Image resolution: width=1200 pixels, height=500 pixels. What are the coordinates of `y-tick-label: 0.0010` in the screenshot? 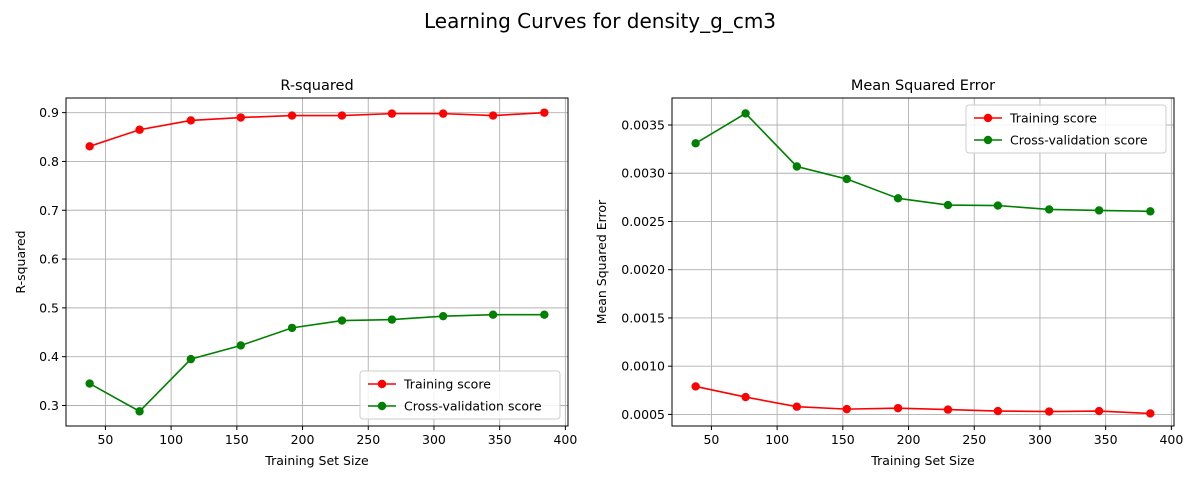 It's located at (643, 366).